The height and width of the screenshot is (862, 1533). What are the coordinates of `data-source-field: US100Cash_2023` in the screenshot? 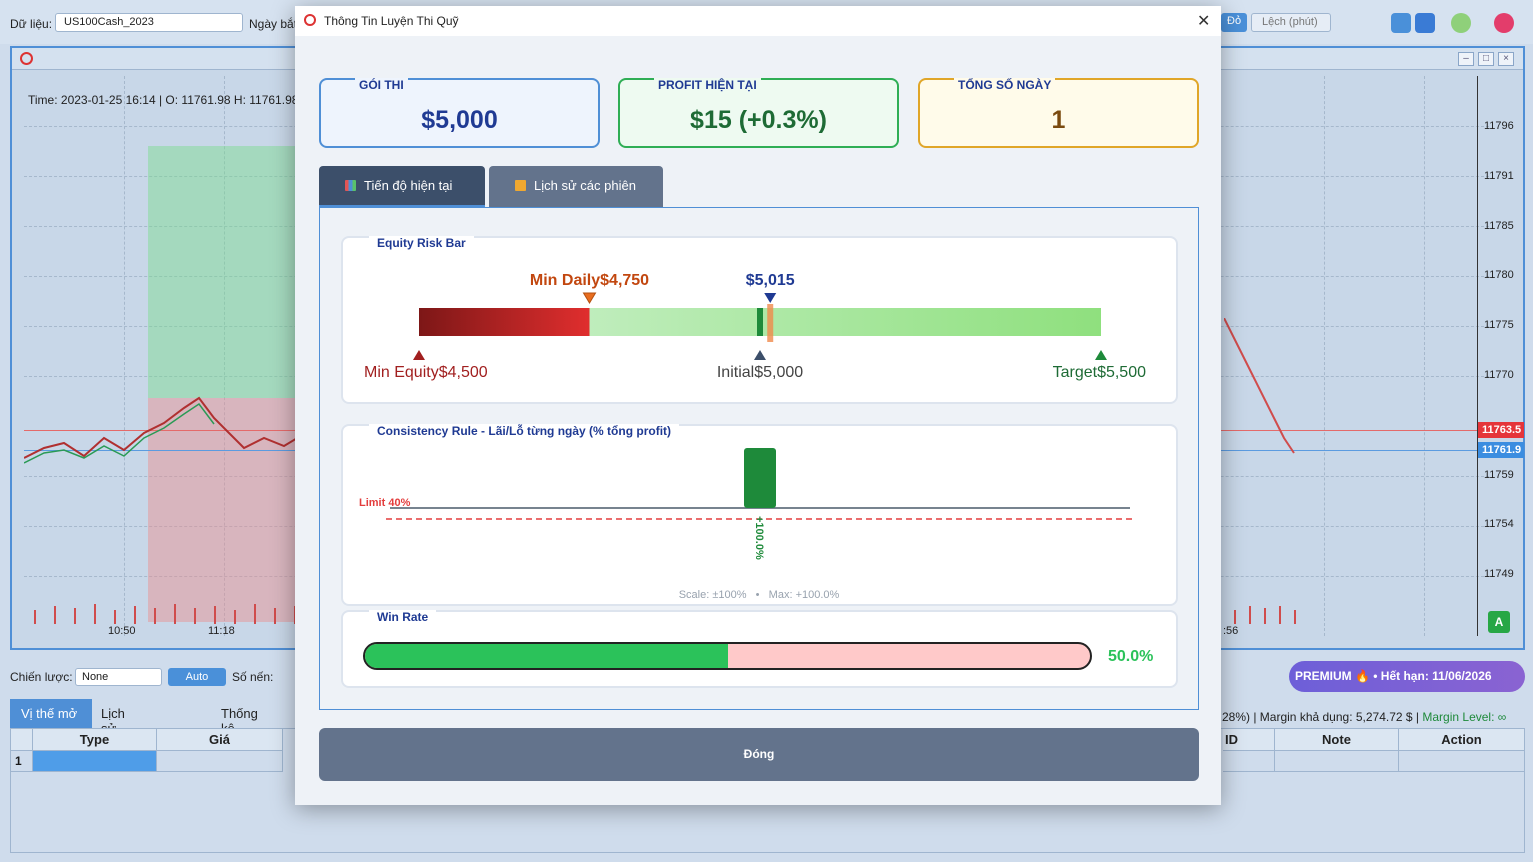 It's located at (149, 22).